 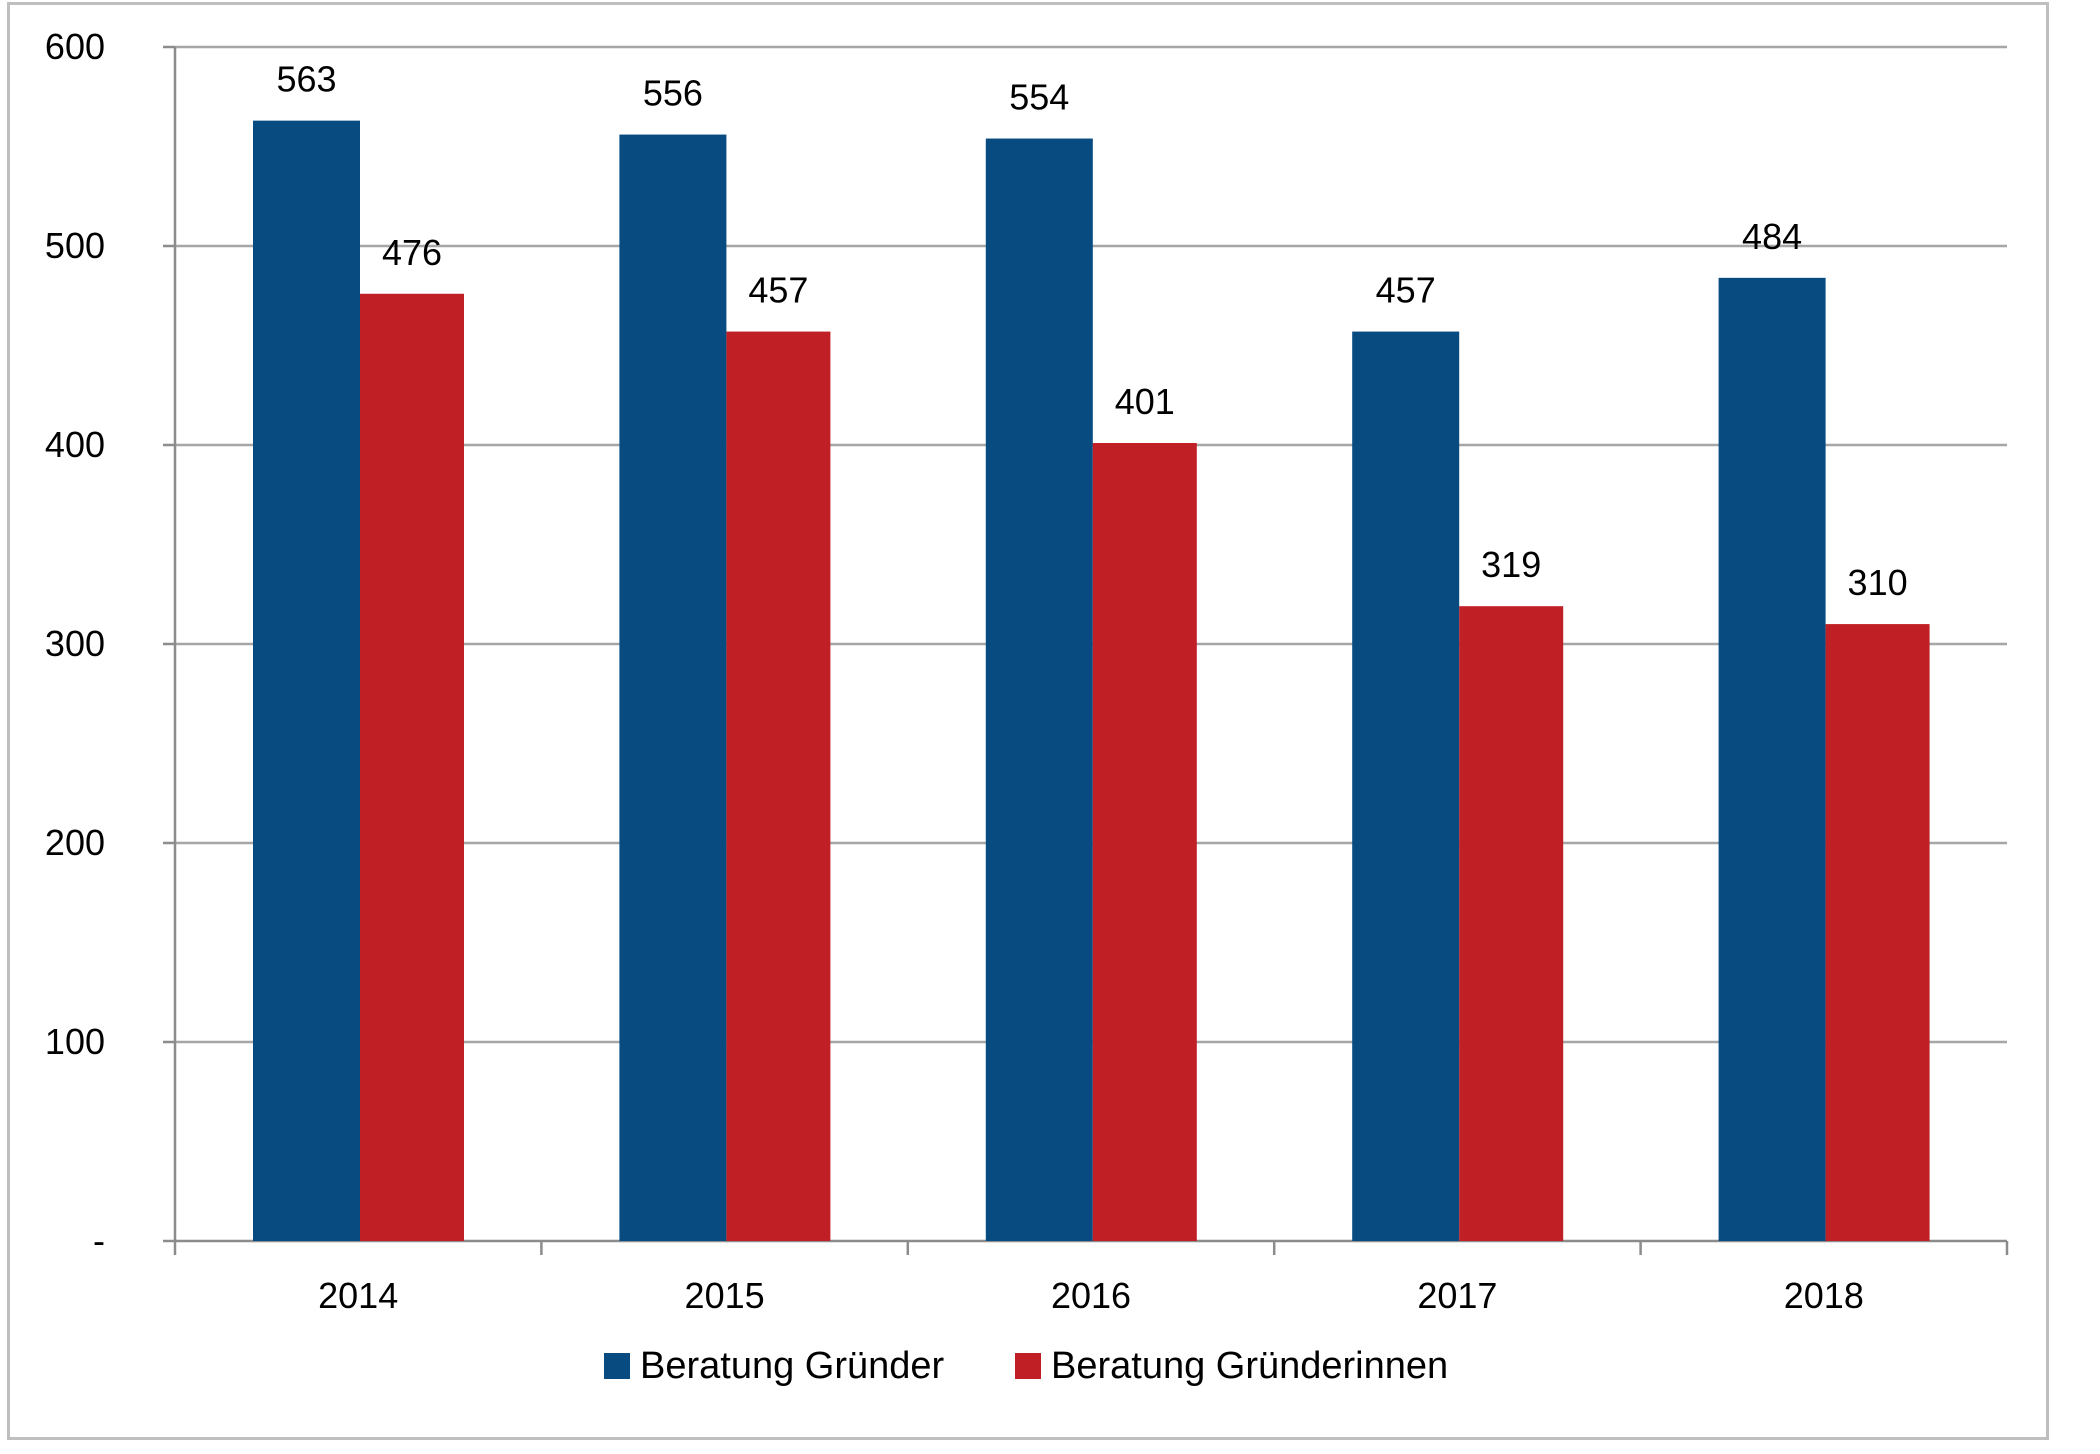 I want to click on x-tick-label: 2018, so click(x=1824, y=1295).